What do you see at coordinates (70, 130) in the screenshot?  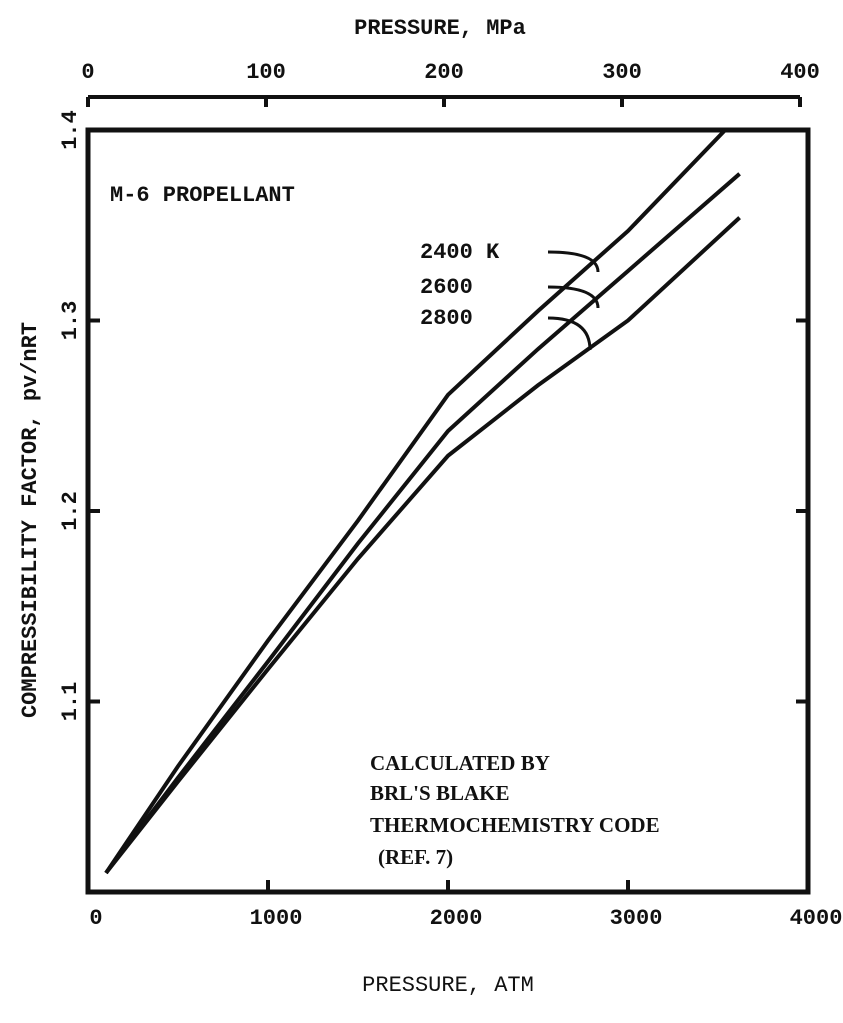 I see `y-tick-label: 1.4` at bounding box center [70, 130].